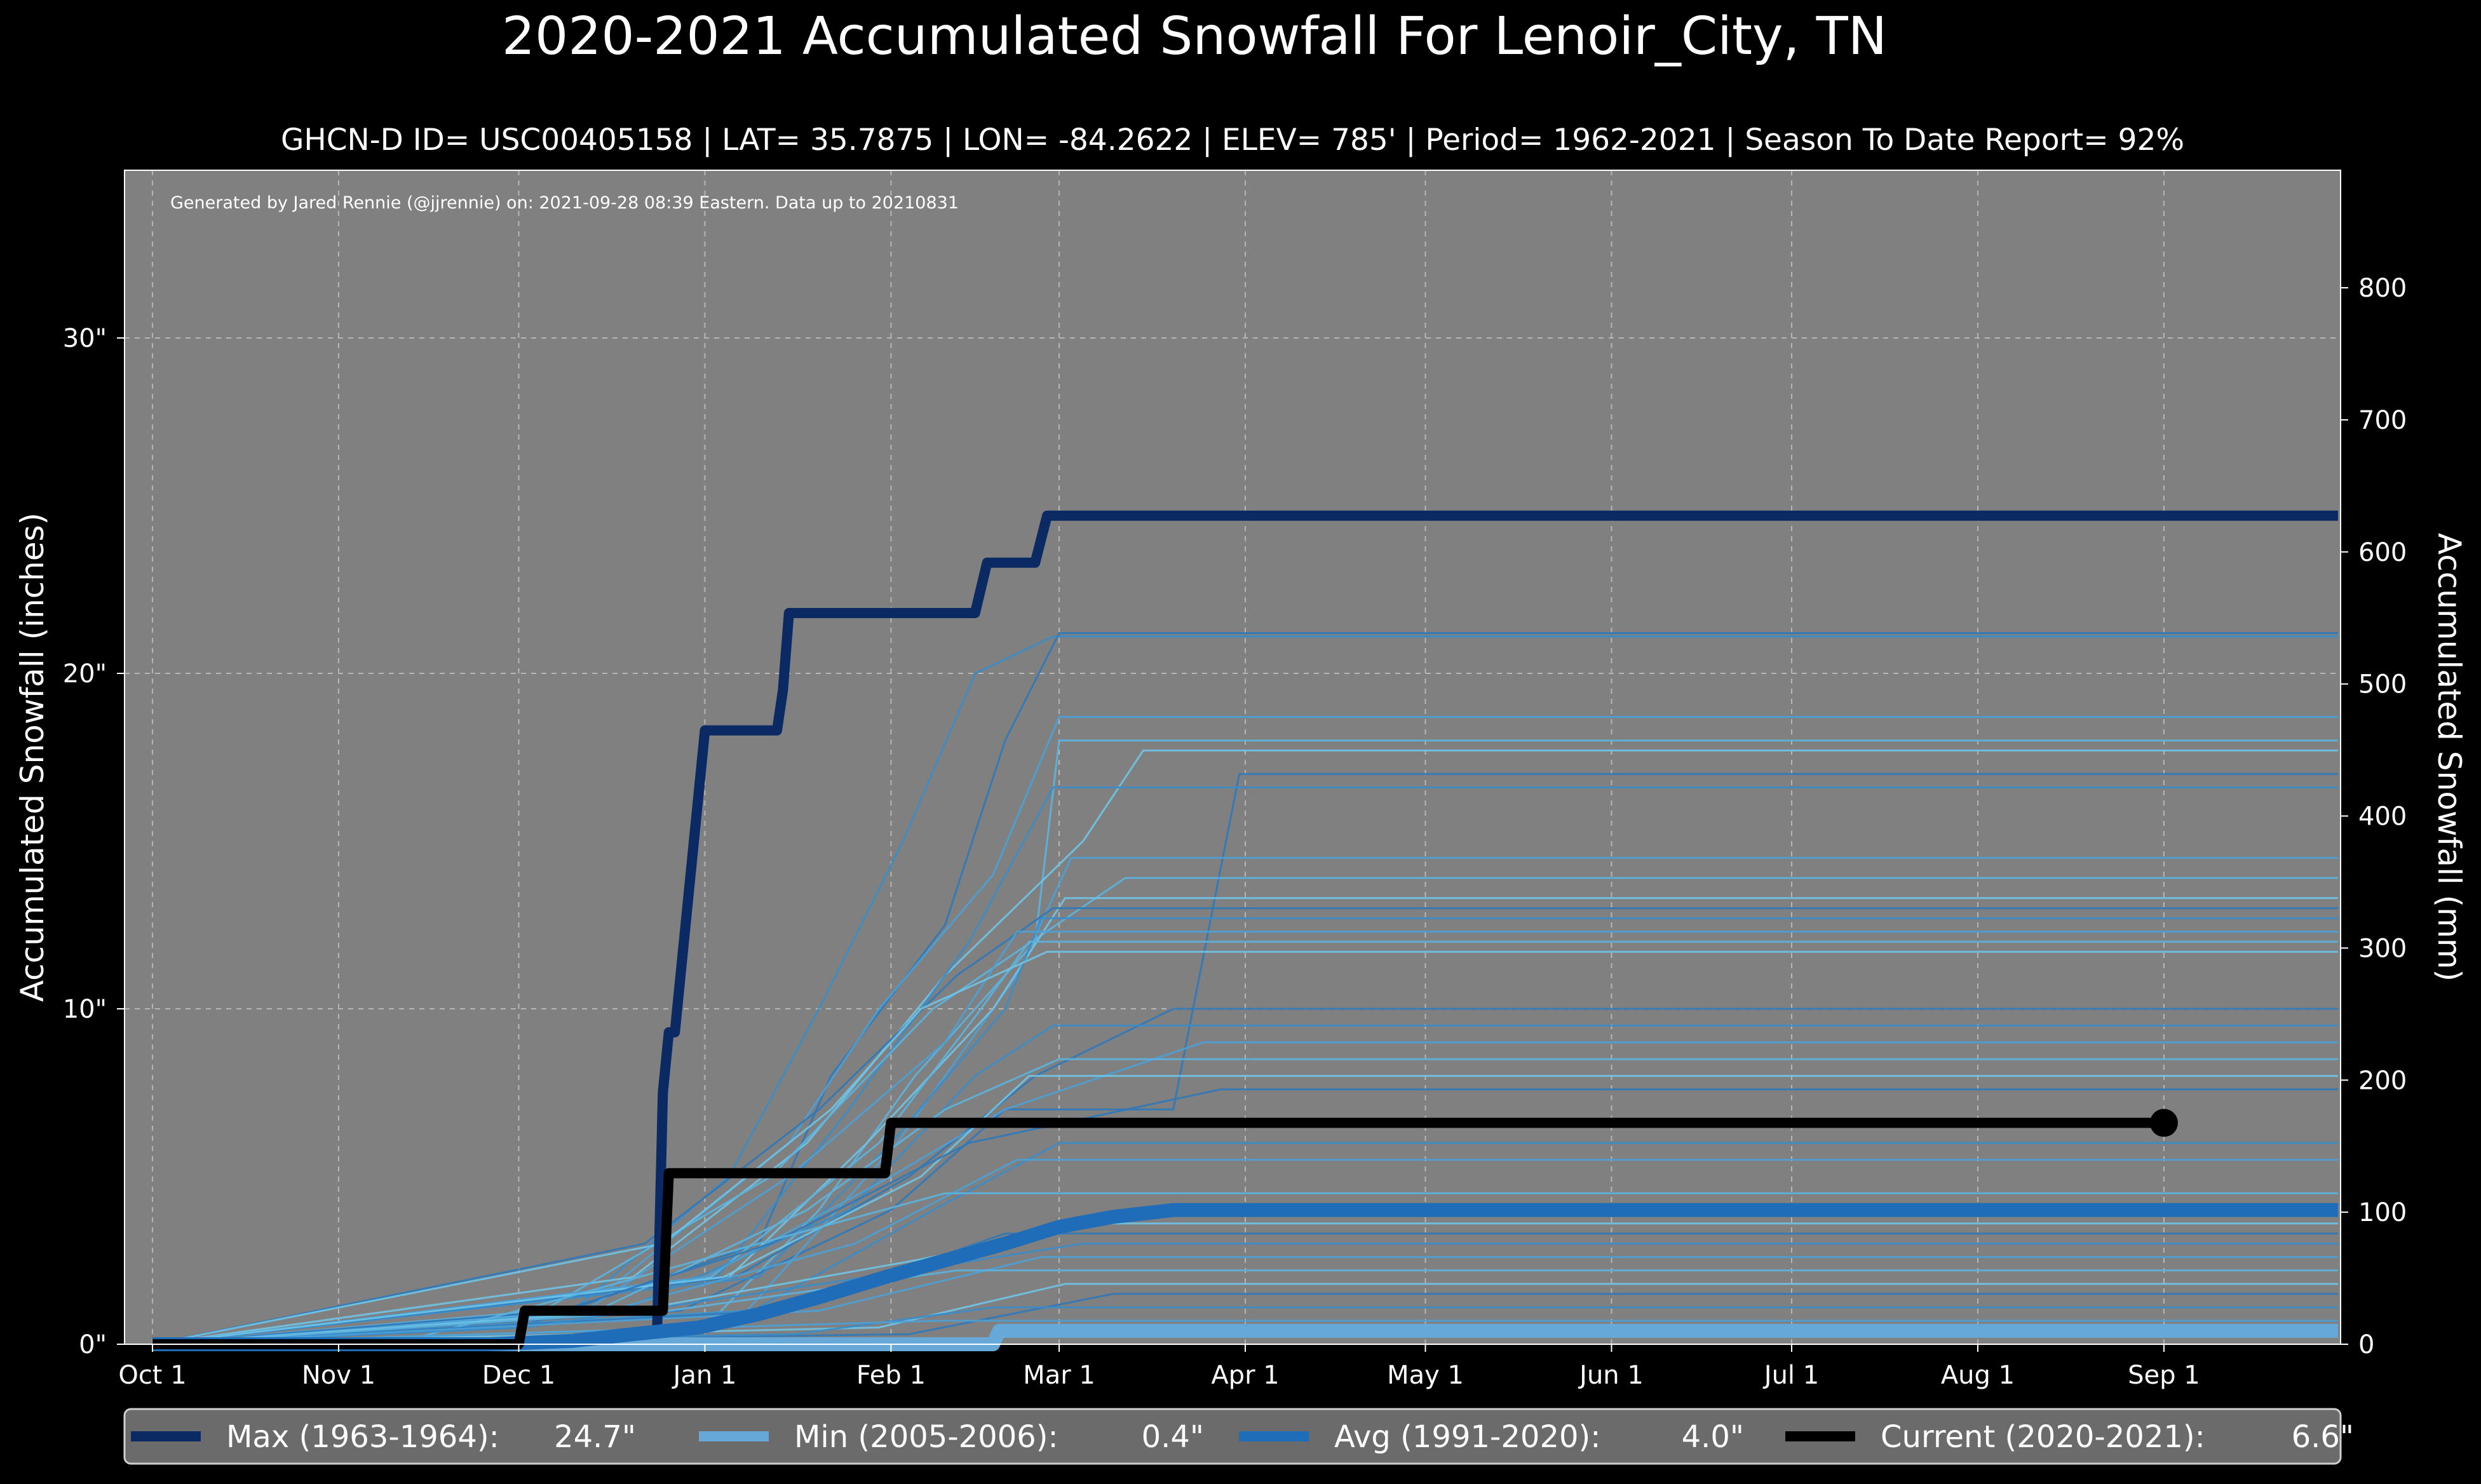  What do you see at coordinates (1173, 1437) in the screenshot?
I see `legend-entry-value: 0.4"` at bounding box center [1173, 1437].